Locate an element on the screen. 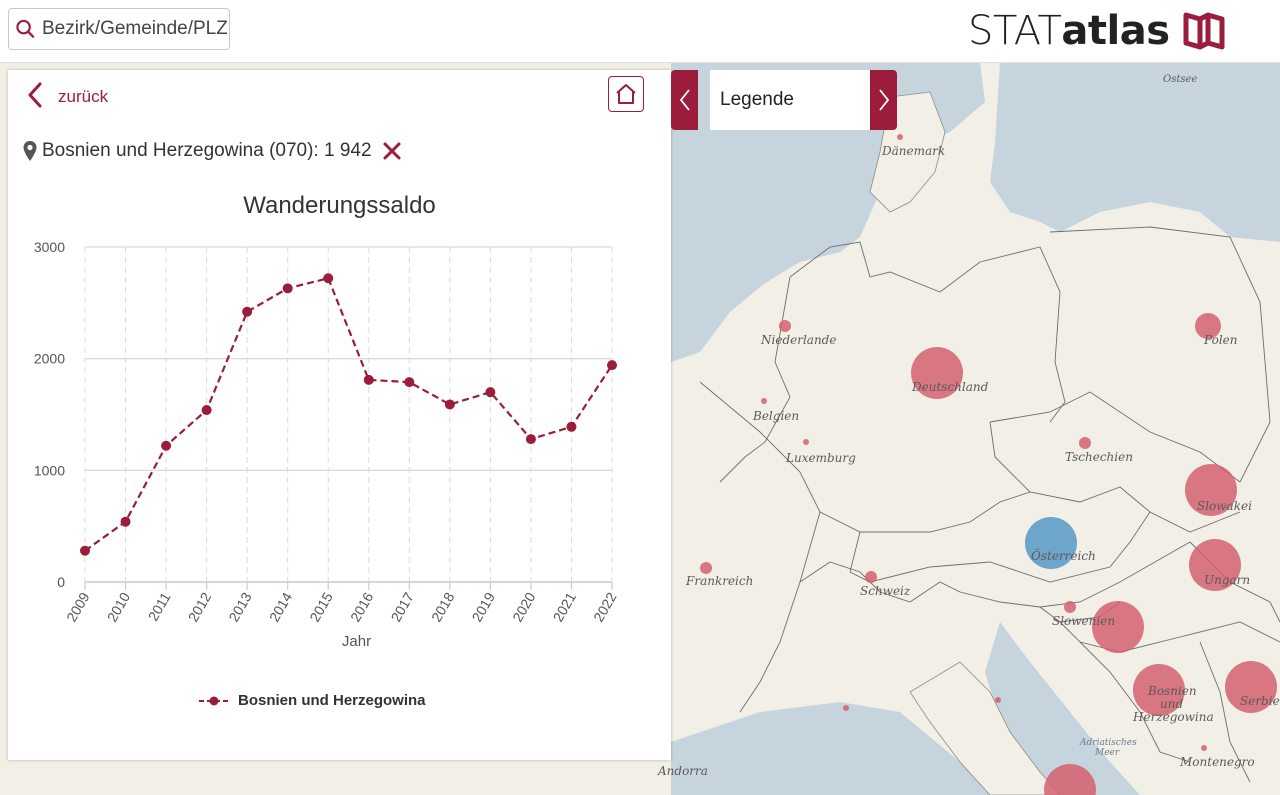 The image size is (1280, 795). map-label-deutschland: Deutschland is located at coordinates (950, 387).